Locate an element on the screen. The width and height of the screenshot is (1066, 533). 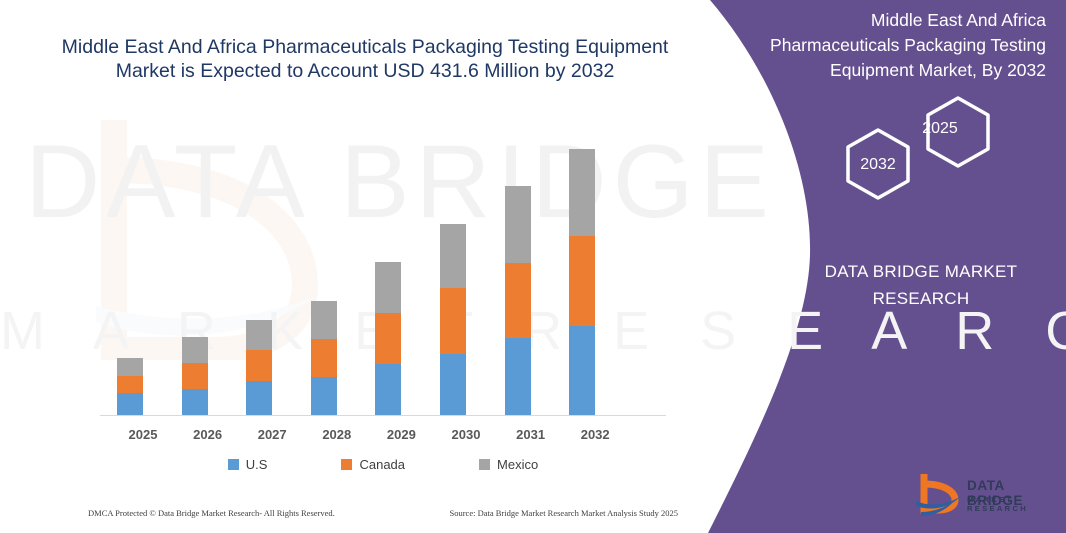
bar-segment-us-2026 is located at coordinates (194, 402).